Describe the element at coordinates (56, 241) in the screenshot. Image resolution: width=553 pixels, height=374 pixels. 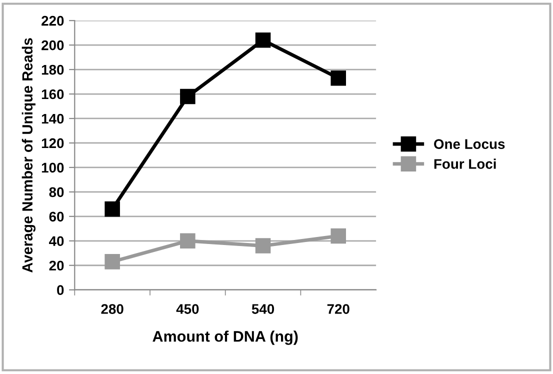
I see `y-tick-label: 40` at that location.